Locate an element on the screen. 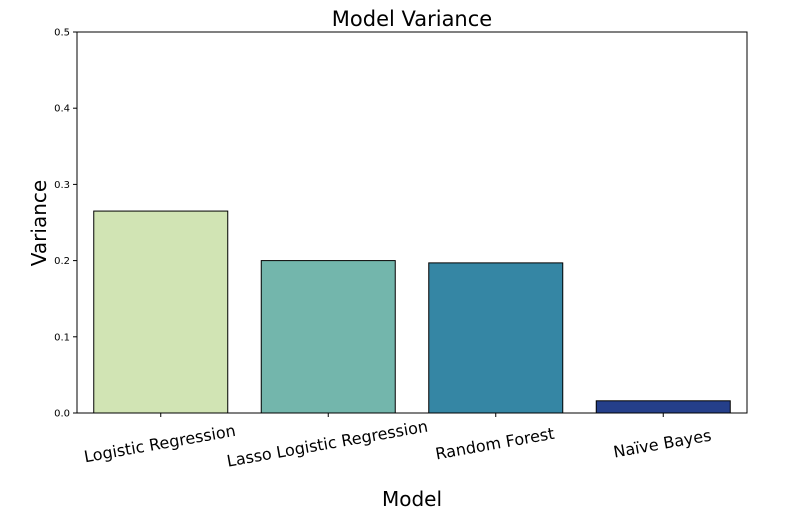 Image resolution: width=799 pixels, height=521 pixels. y-tick-label: 0.1 is located at coordinates (62, 337).